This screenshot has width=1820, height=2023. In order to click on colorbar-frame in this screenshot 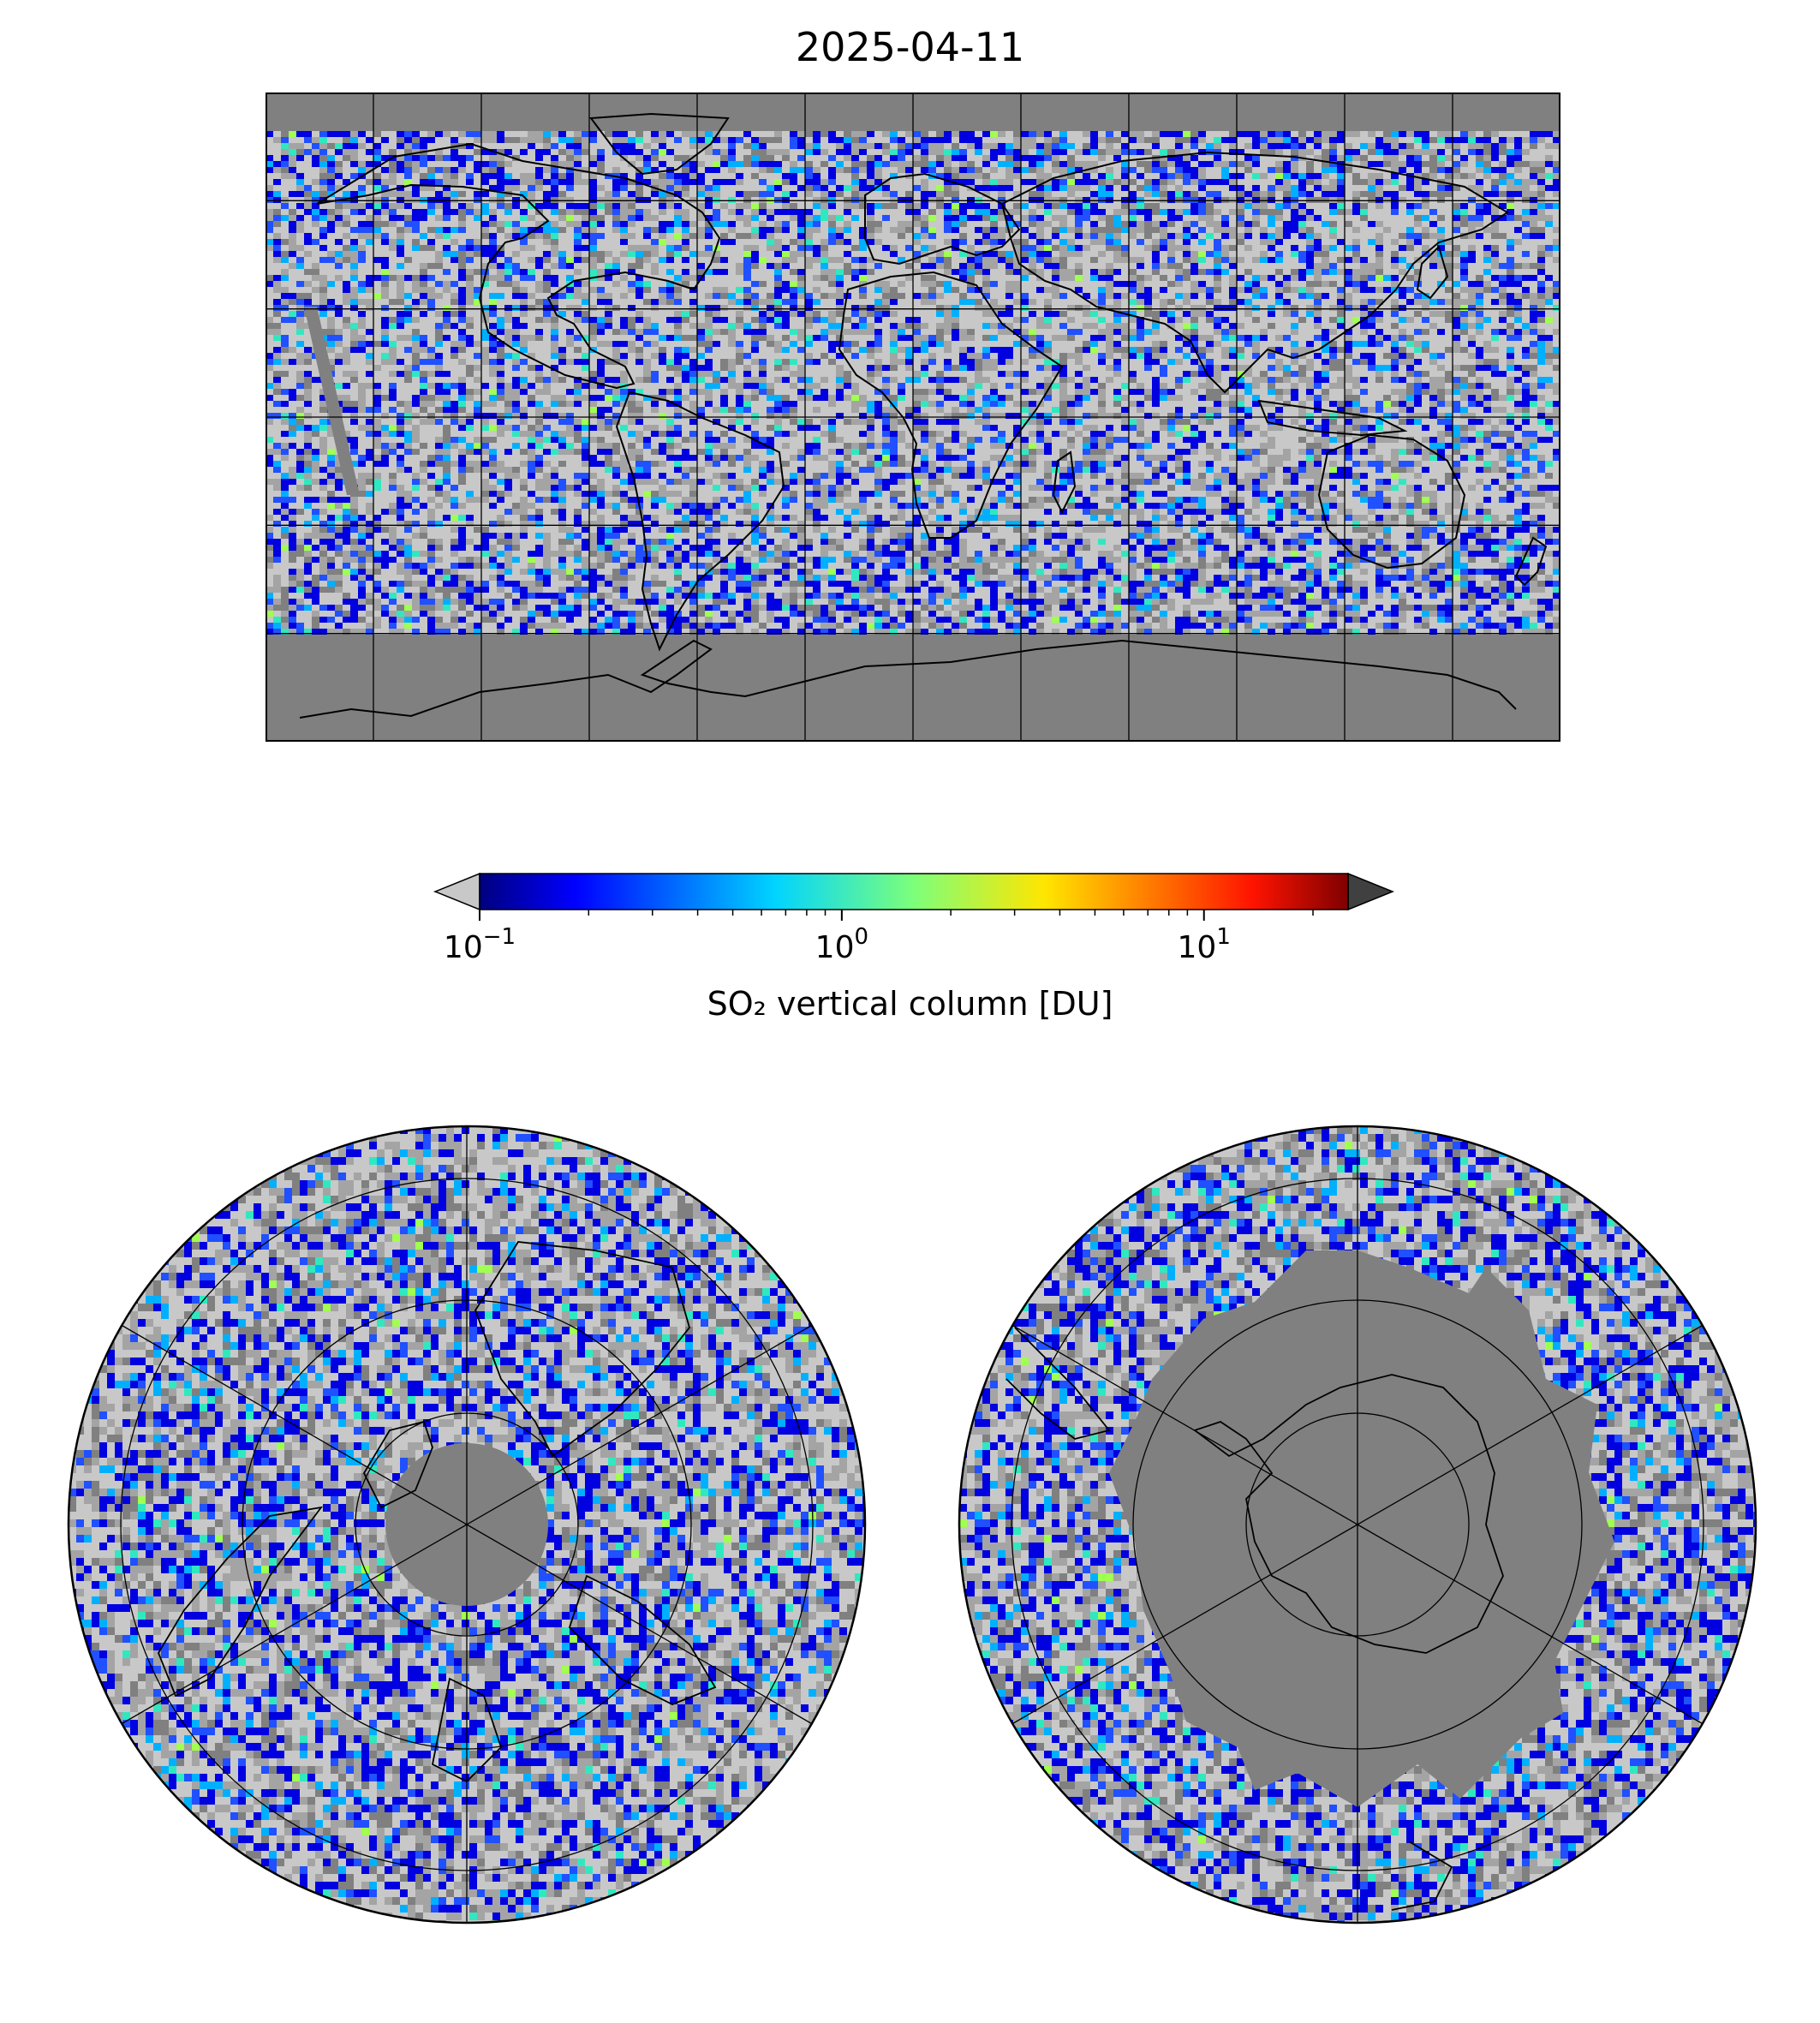, I will do `click(914, 891)`.